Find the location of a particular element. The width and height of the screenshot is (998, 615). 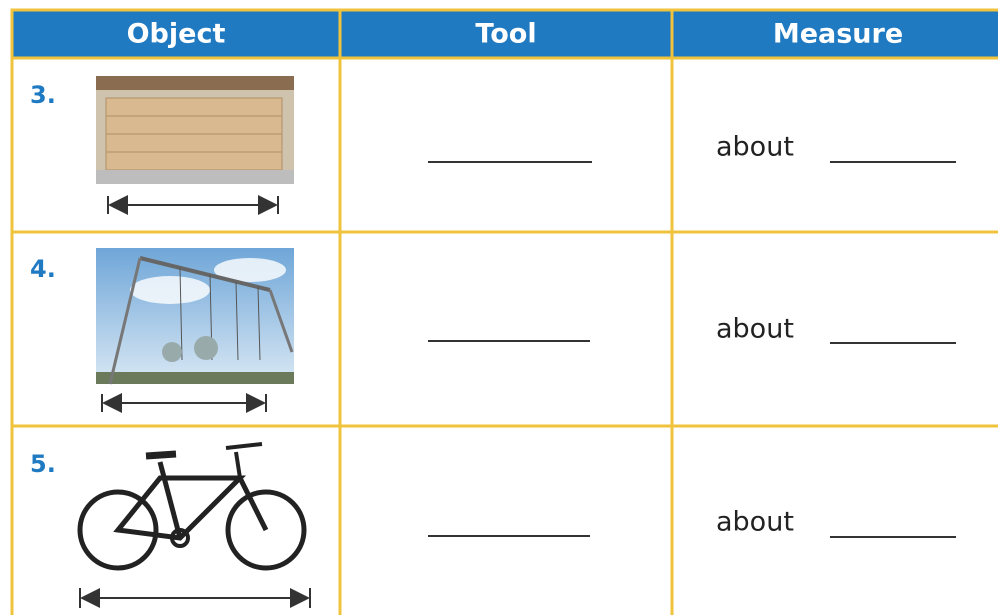

garage-door-image is located at coordinates (195, 130).